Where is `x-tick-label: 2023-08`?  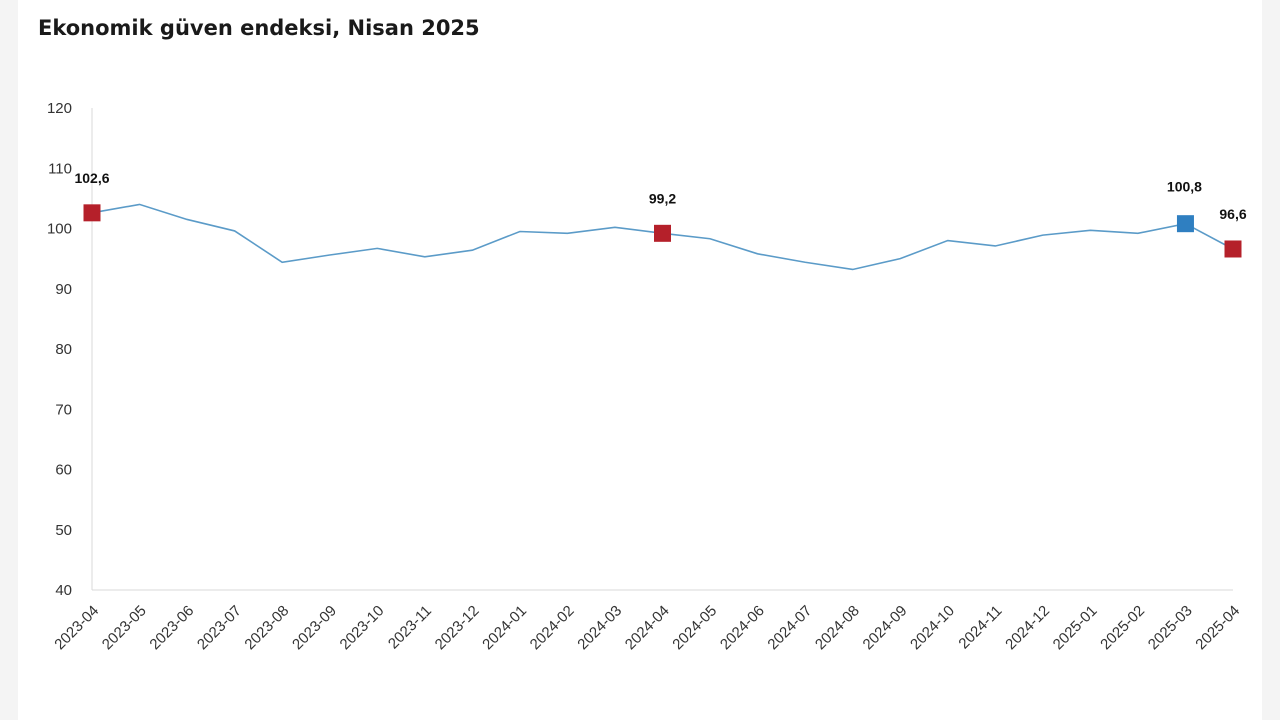 x-tick-label: 2023-08 is located at coordinates (266, 627).